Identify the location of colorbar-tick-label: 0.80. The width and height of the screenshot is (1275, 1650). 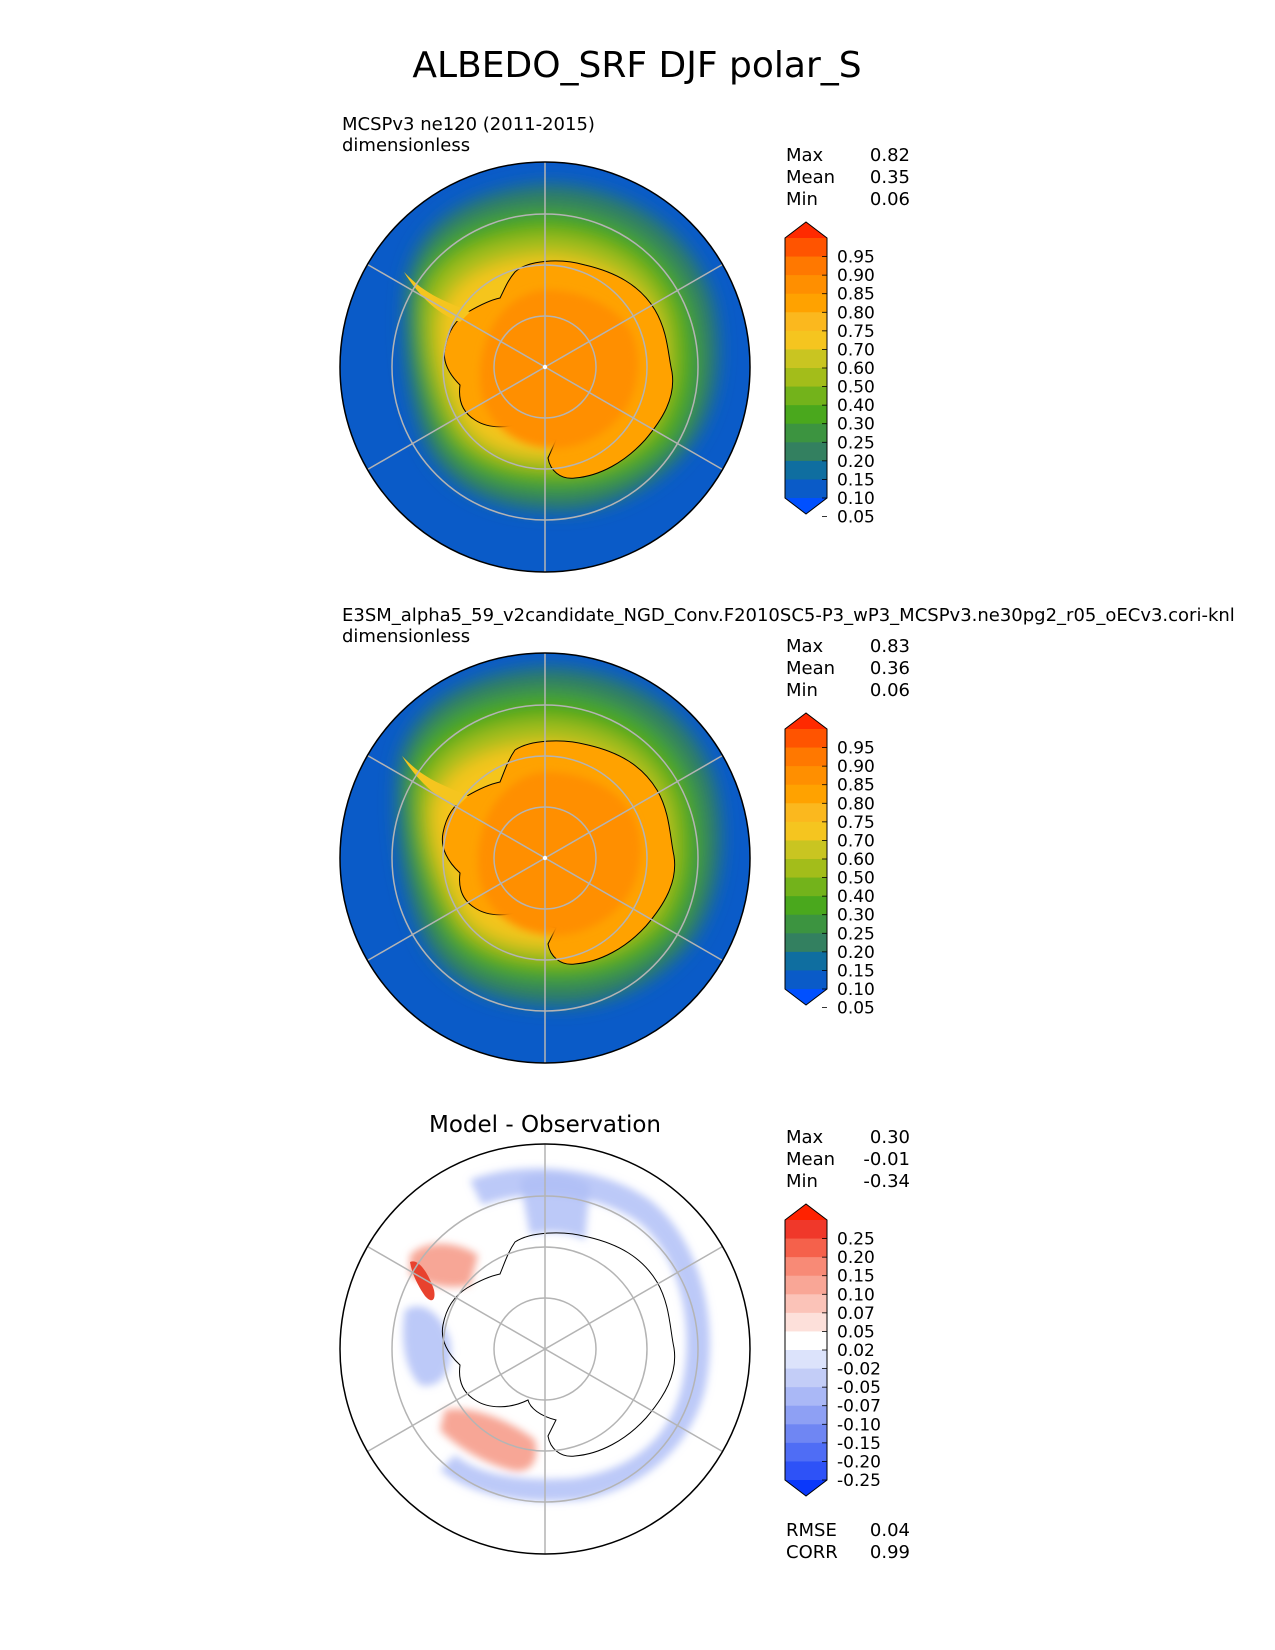
(856, 804).